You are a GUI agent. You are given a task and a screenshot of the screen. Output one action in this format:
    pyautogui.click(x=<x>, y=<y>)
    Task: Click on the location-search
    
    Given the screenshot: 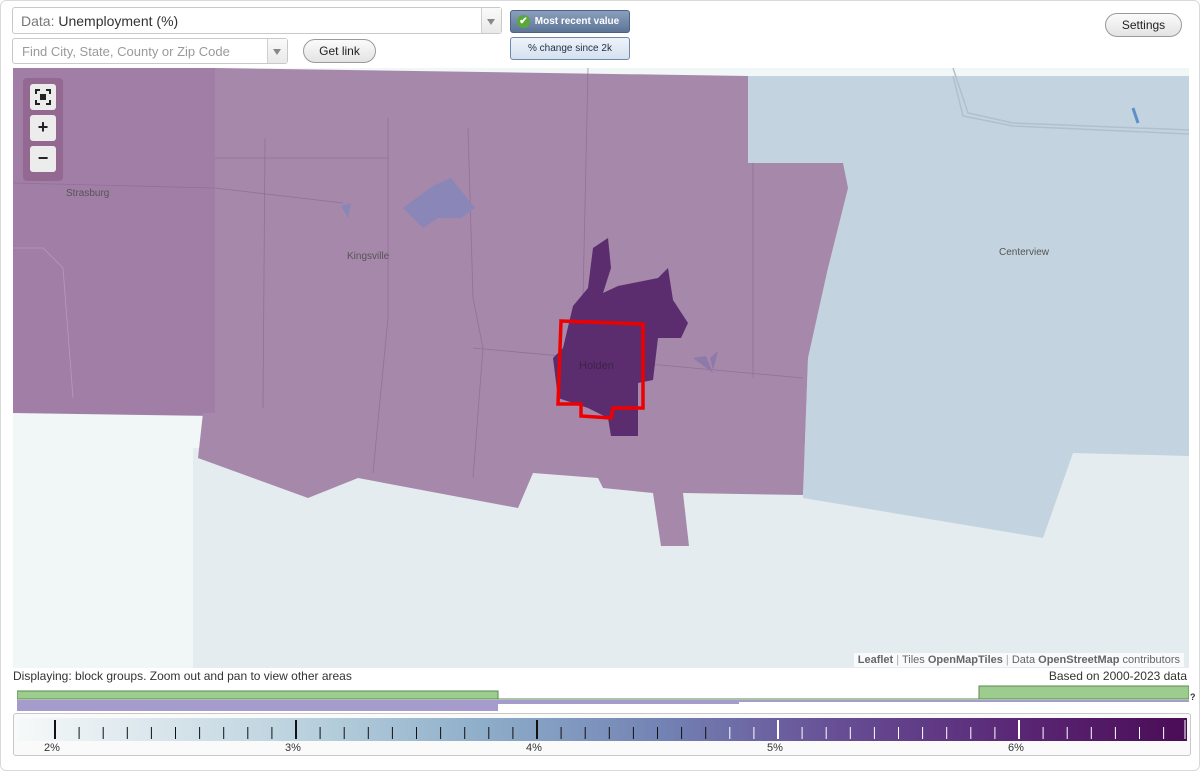 What is the action you would take?
    pyautogui.click(x=150, y=51)
    